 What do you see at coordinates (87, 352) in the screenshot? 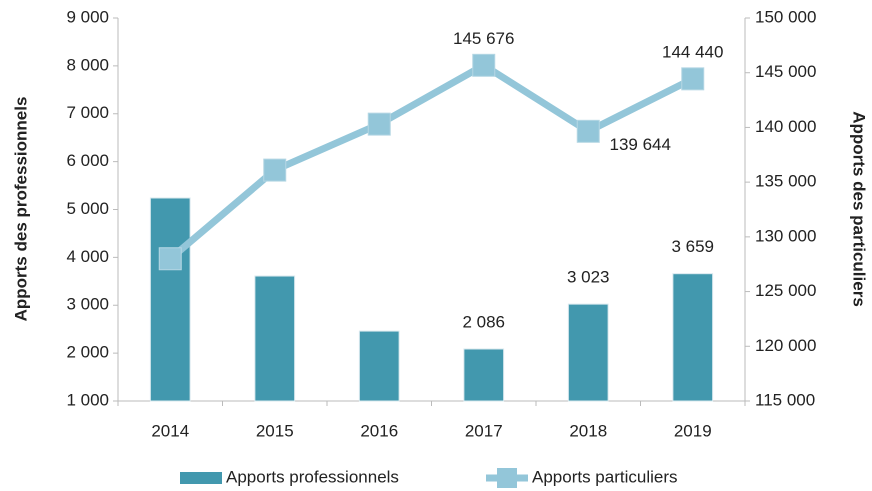
I see `y-tick-label: 2 000` at bounding box center [87, 352].